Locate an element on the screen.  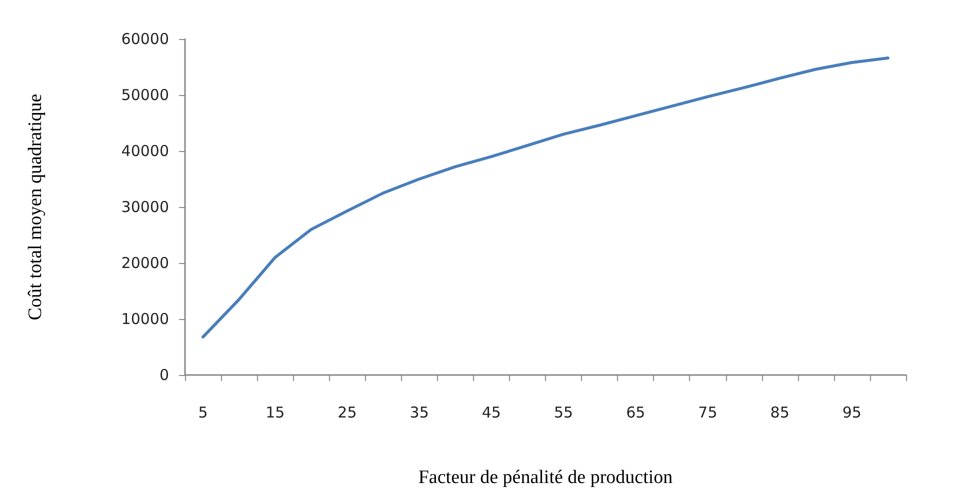
y-tick-label: 40000 is located at coordinates (145, 151).